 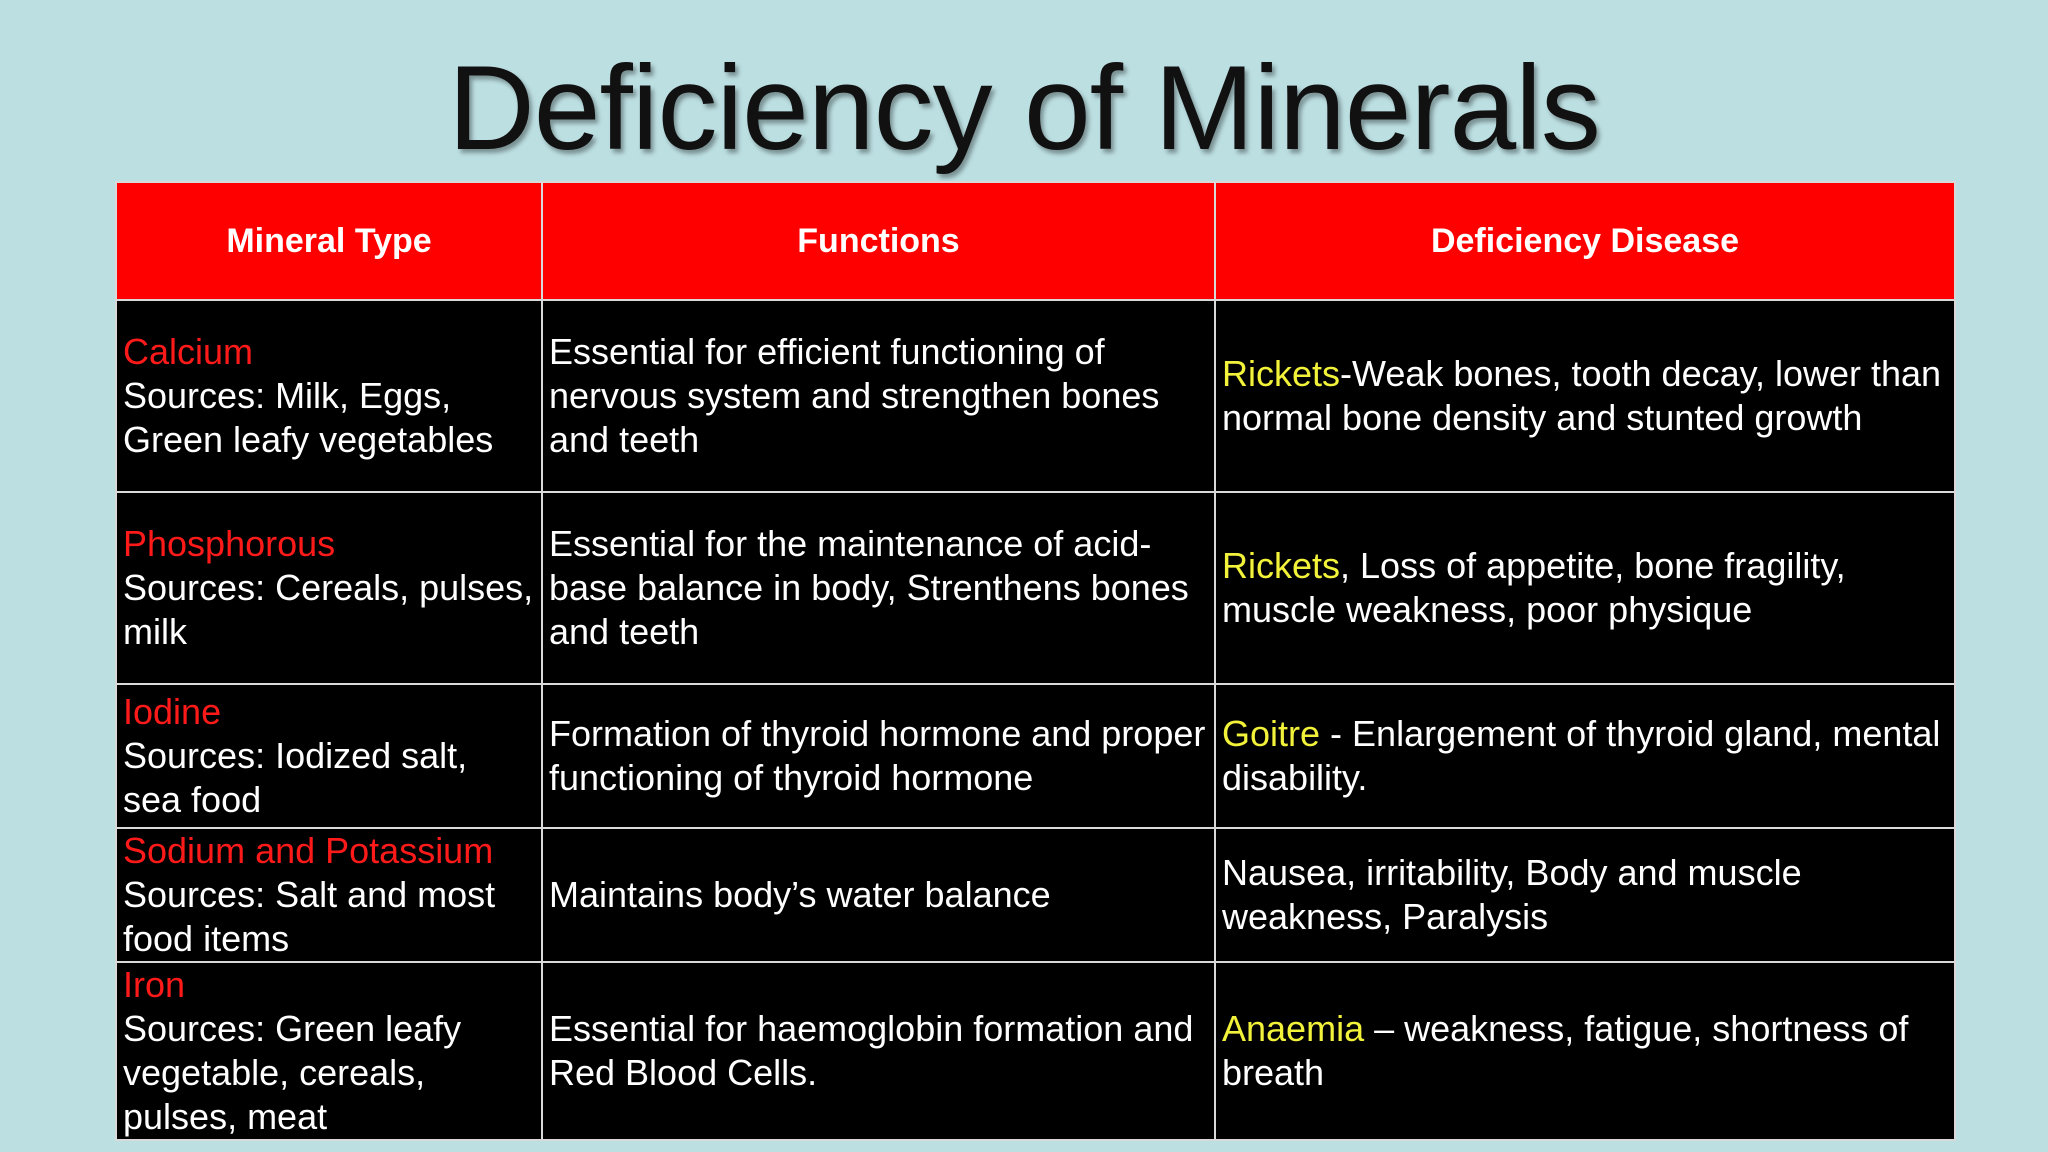 I want to click on mineral-sources: Sources: Cereals, pulses, milk, so click(x=328, y=609).